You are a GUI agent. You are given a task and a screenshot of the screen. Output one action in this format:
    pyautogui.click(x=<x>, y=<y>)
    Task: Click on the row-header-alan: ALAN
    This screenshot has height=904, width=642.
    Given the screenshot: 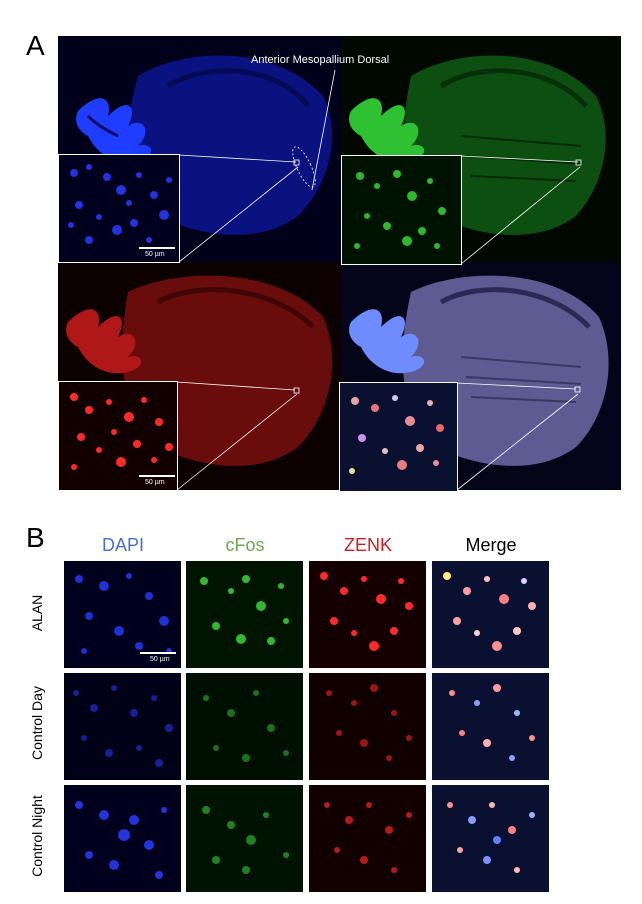 What is the action you would take?
    pyautogui.click(x=37, y=613)
    